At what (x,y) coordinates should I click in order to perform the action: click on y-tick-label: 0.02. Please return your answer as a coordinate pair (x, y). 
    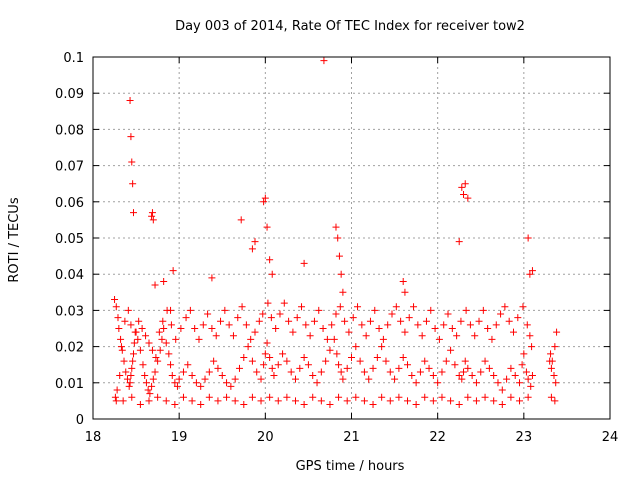
    Looking at the image, I should click on (69, 348).